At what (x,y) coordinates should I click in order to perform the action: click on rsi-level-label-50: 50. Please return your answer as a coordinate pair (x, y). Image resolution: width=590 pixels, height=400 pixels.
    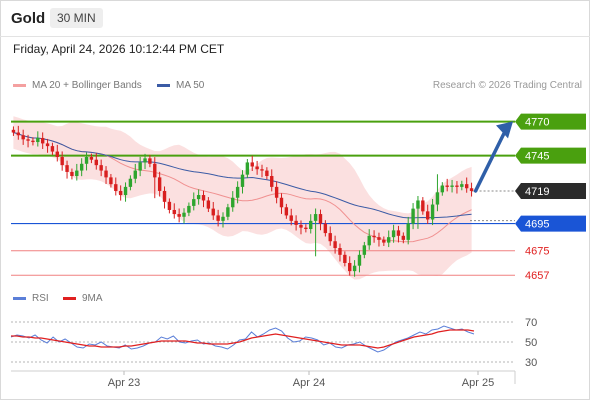
    Looking at the image, I should click on (531, 343).